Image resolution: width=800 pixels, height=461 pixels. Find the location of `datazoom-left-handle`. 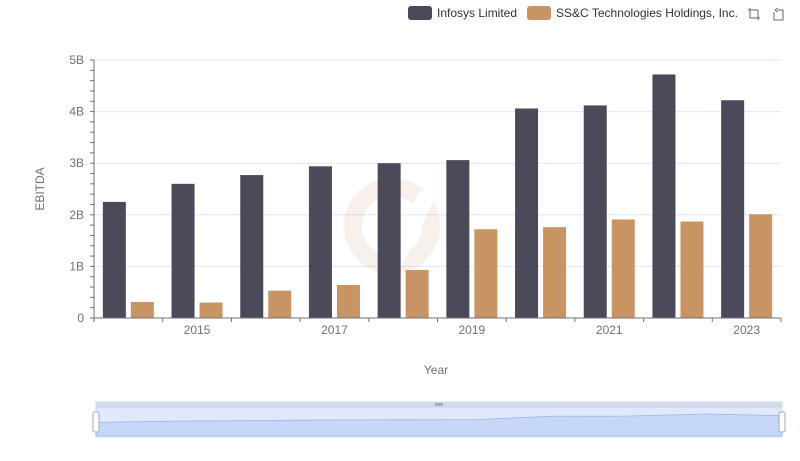

datazoom-left-handle is located at coordinates (96, 422).